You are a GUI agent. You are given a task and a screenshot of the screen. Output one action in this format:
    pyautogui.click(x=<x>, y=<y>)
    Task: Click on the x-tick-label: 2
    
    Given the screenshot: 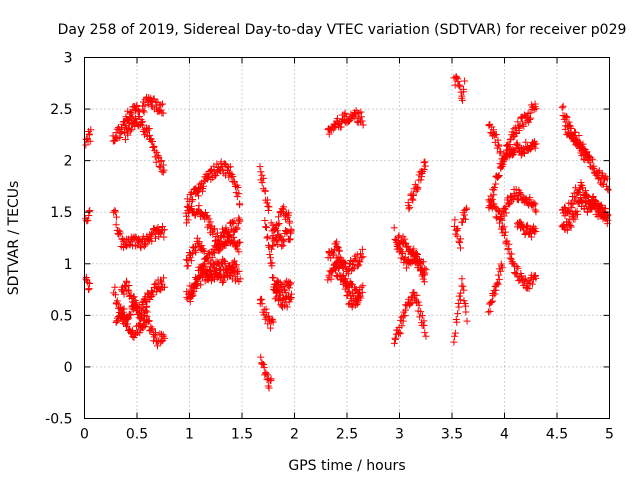 What is the action you would take?
    pyautogui.click(x=294, y=435)
    